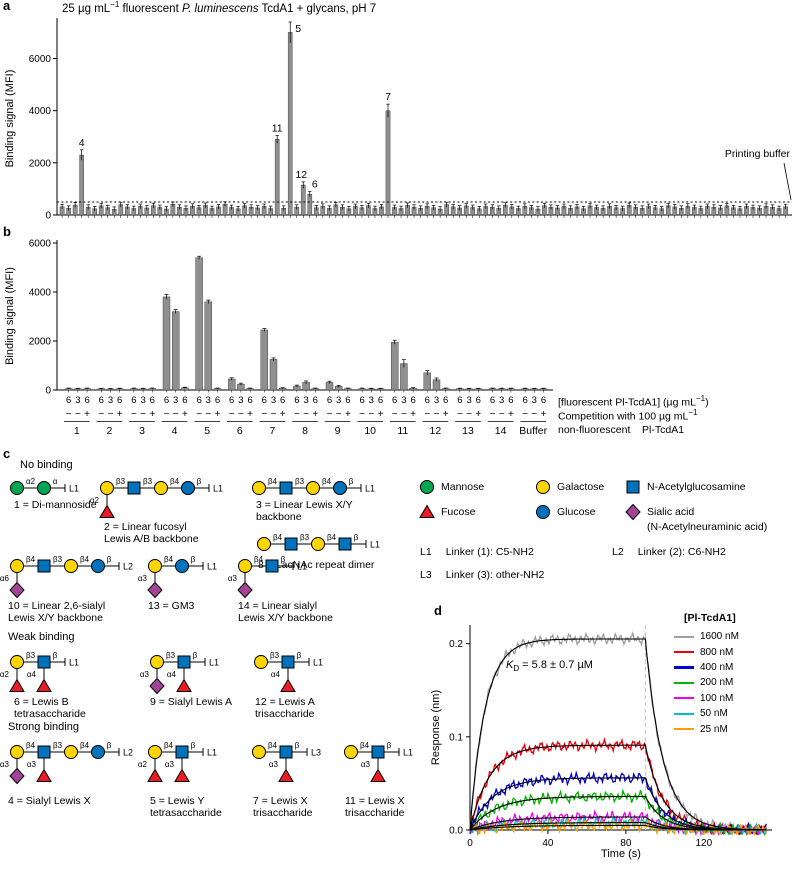 The image size is (797, 872). What do you see at coordinates (684, 667) in the screenshot?
I see `legend-line-swatch` at bounding box center [684, 667].